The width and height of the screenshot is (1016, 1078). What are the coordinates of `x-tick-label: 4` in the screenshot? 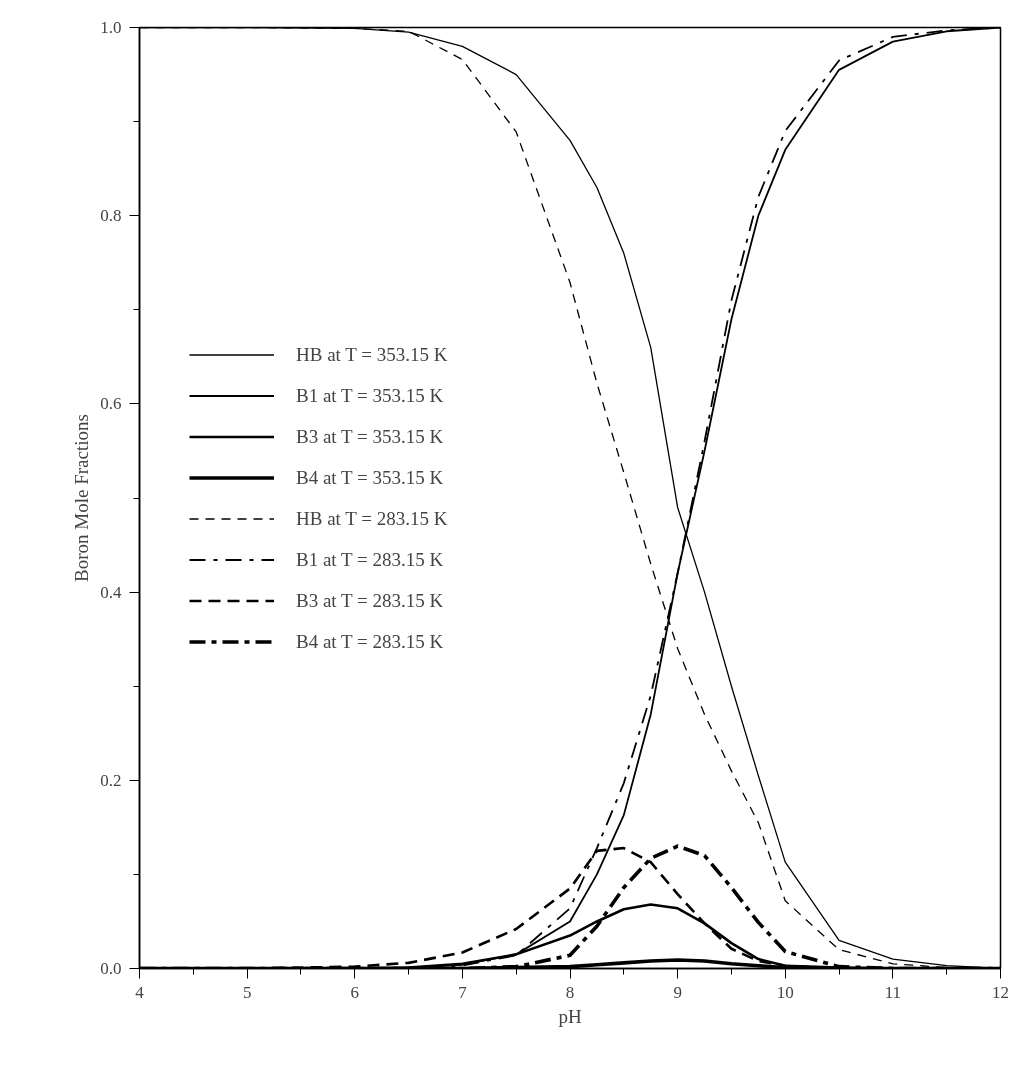 It's located at (140, 992).